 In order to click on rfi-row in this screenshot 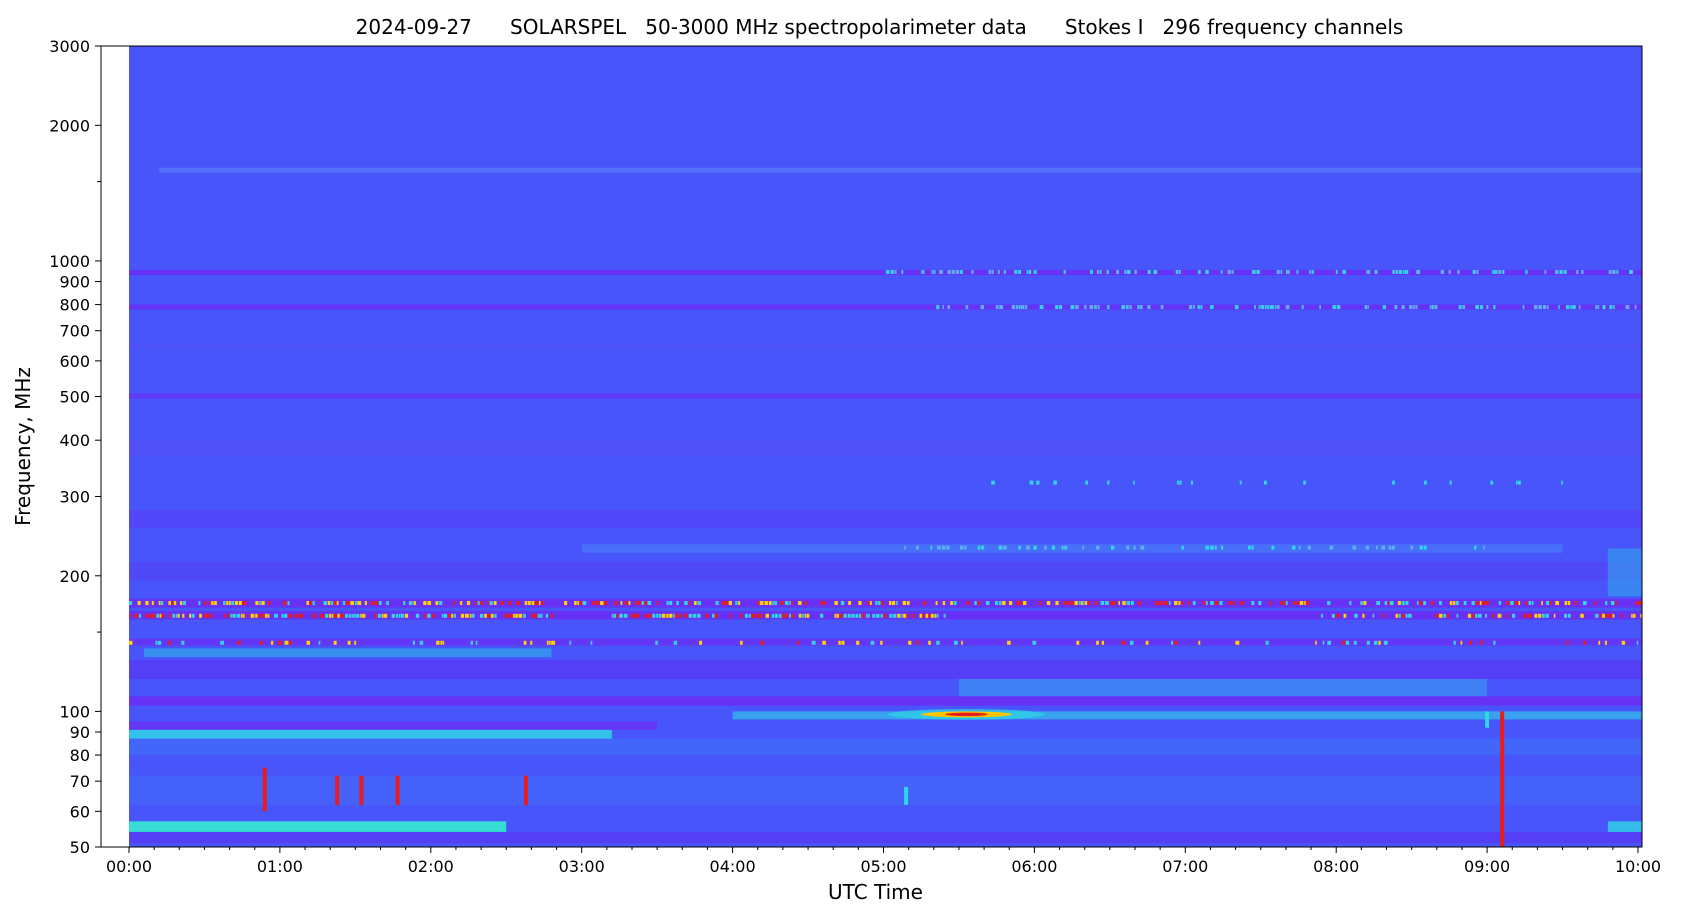, I will do `click(1481, 615)`.